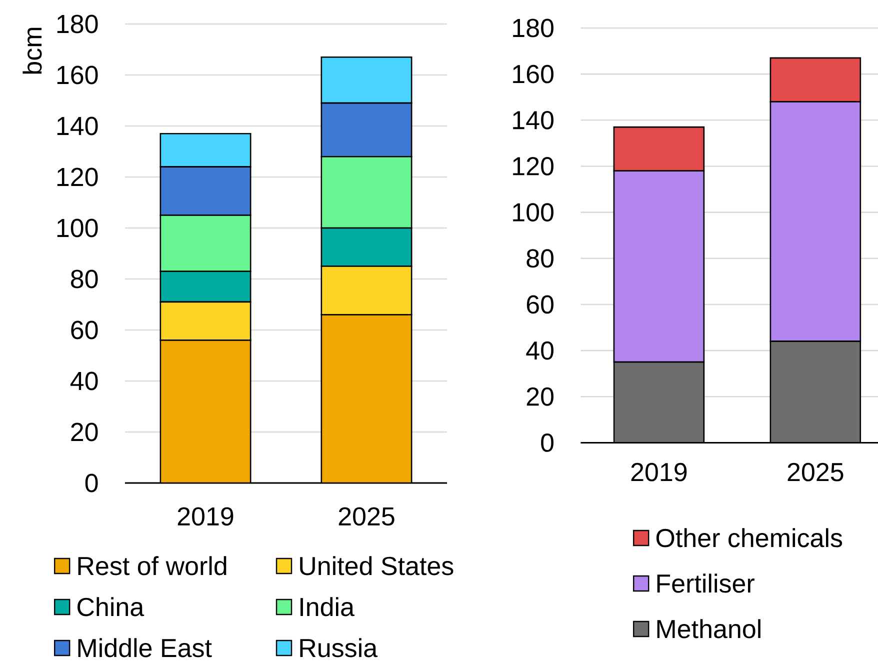 The width and height of the screenshot is (878, 664). I want to click on legend-label: Rest of world, so click(152, 566).